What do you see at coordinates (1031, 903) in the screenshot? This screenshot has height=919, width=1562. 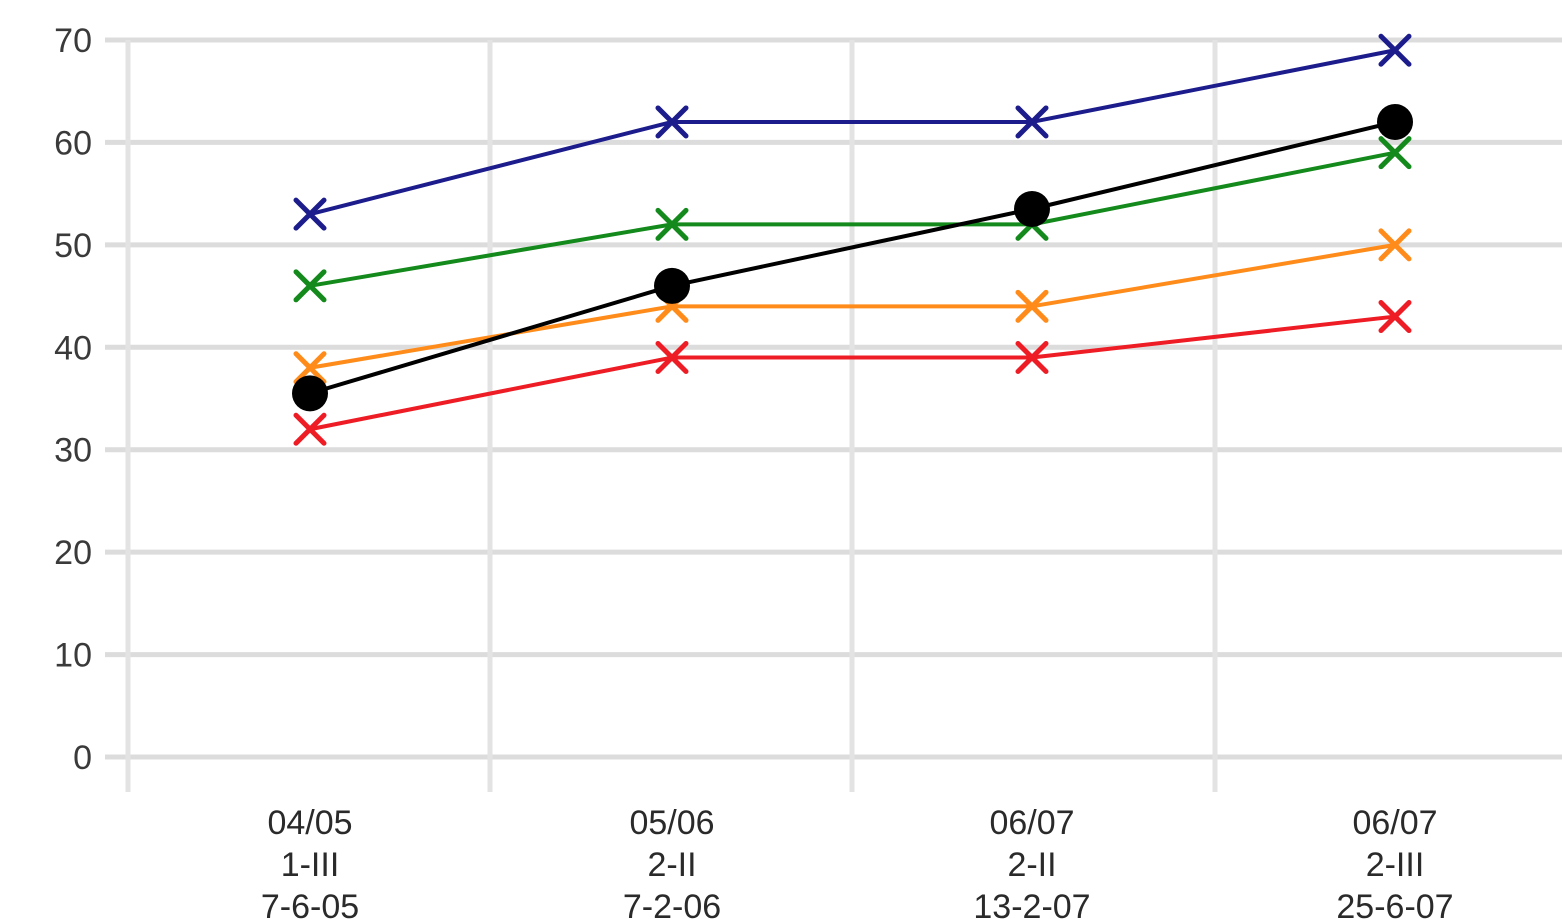 I see `x-tick-label: 13-2-07` at bounding box center [1031, 903].